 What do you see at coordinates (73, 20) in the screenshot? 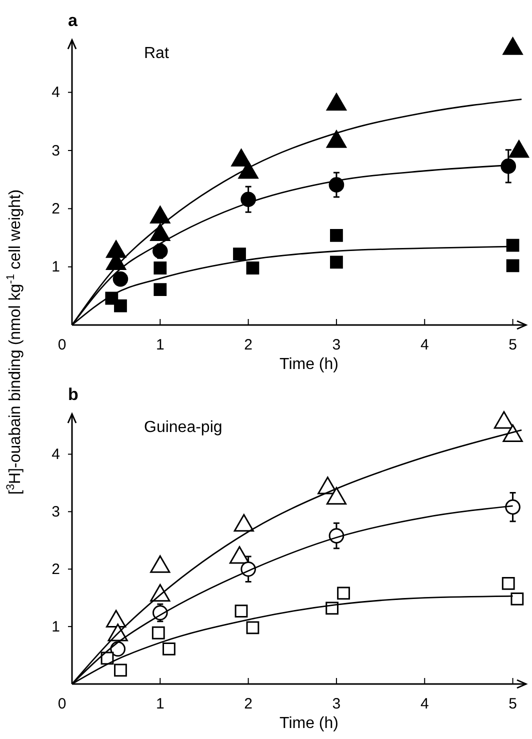
I see `chart-title: a` at bounding box center [73, 20].